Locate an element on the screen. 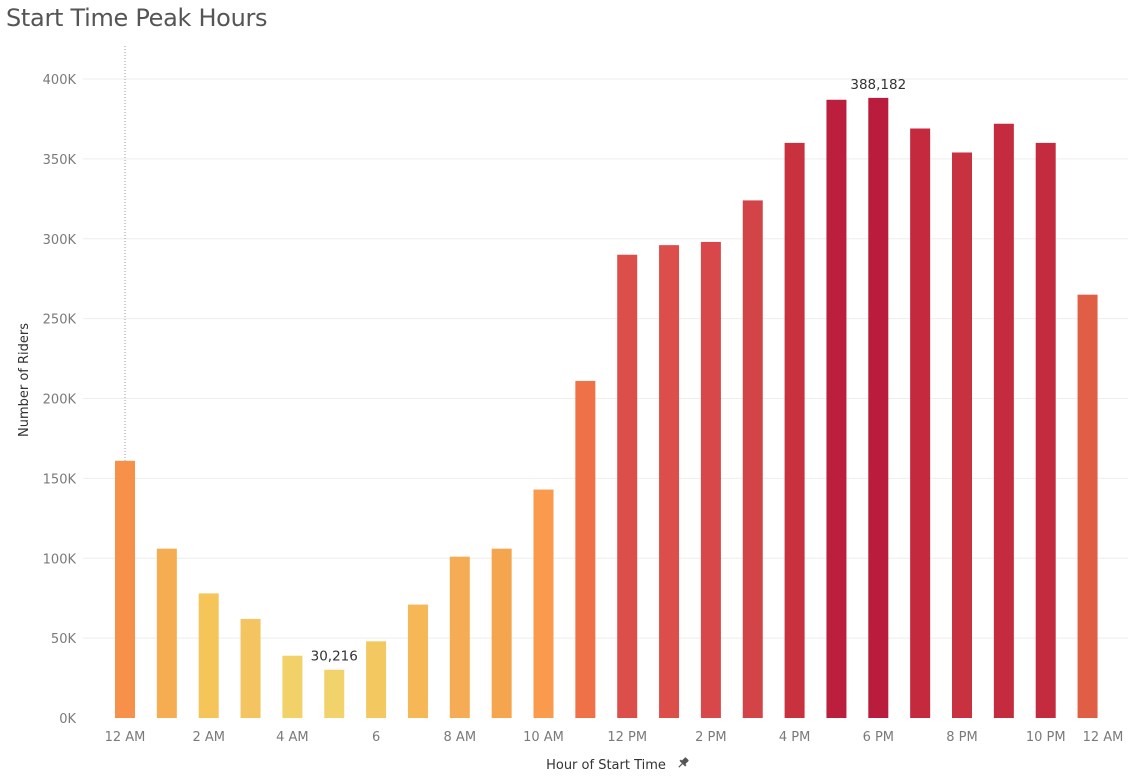 The image size is (1135, 781). y-tick-label: 200K is located at coordinates (60, 400).